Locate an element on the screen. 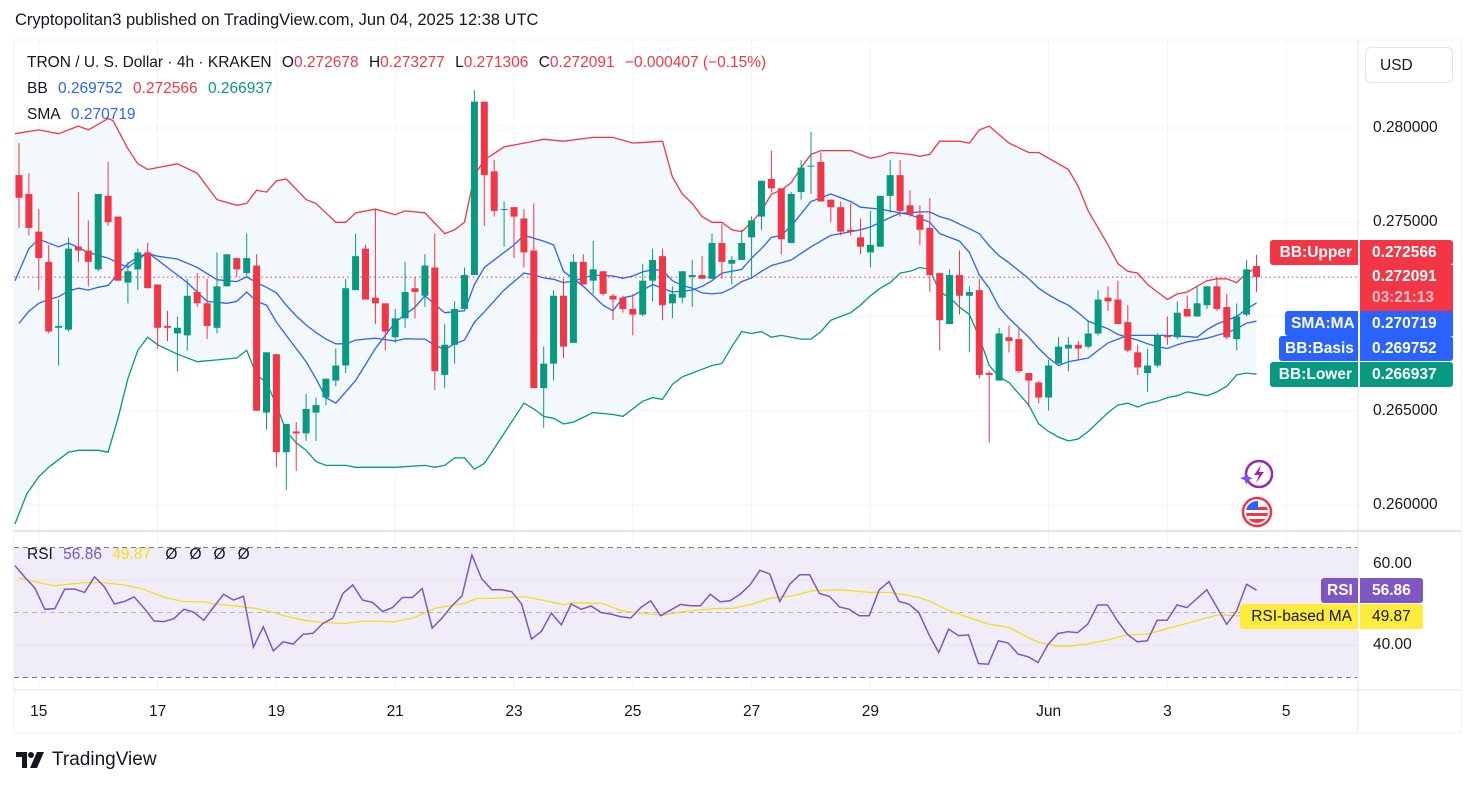 The height and width of the screenshot is (787, 1476). symbol-name: TRON / U. S. Dollar · 4h · KRAKEN is located at coordinates (149, 62).